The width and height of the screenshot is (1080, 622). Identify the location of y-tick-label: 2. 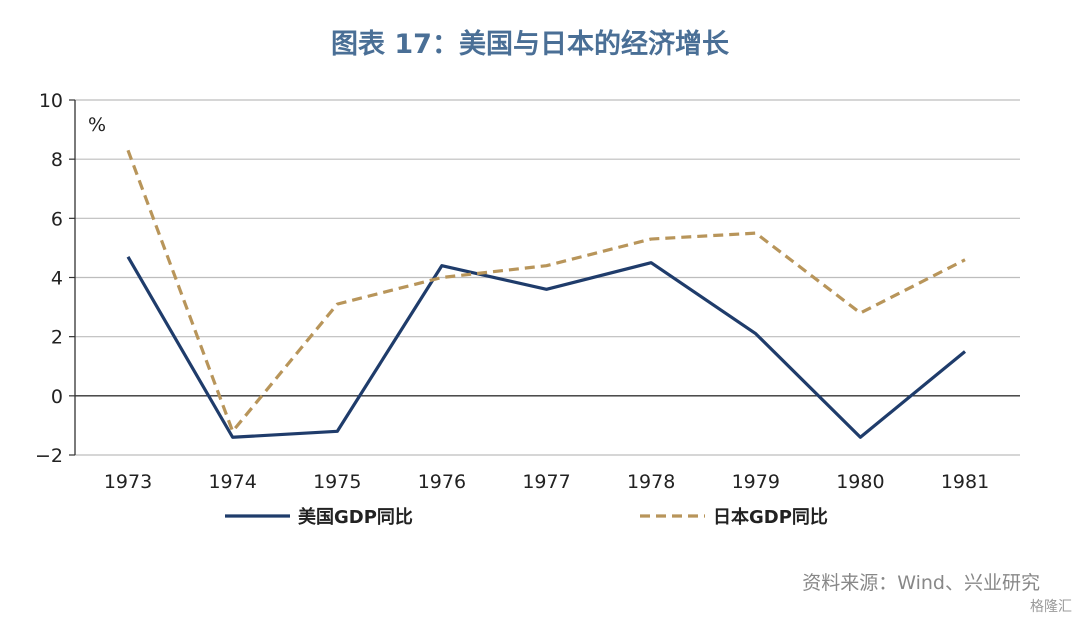
(57, 338).